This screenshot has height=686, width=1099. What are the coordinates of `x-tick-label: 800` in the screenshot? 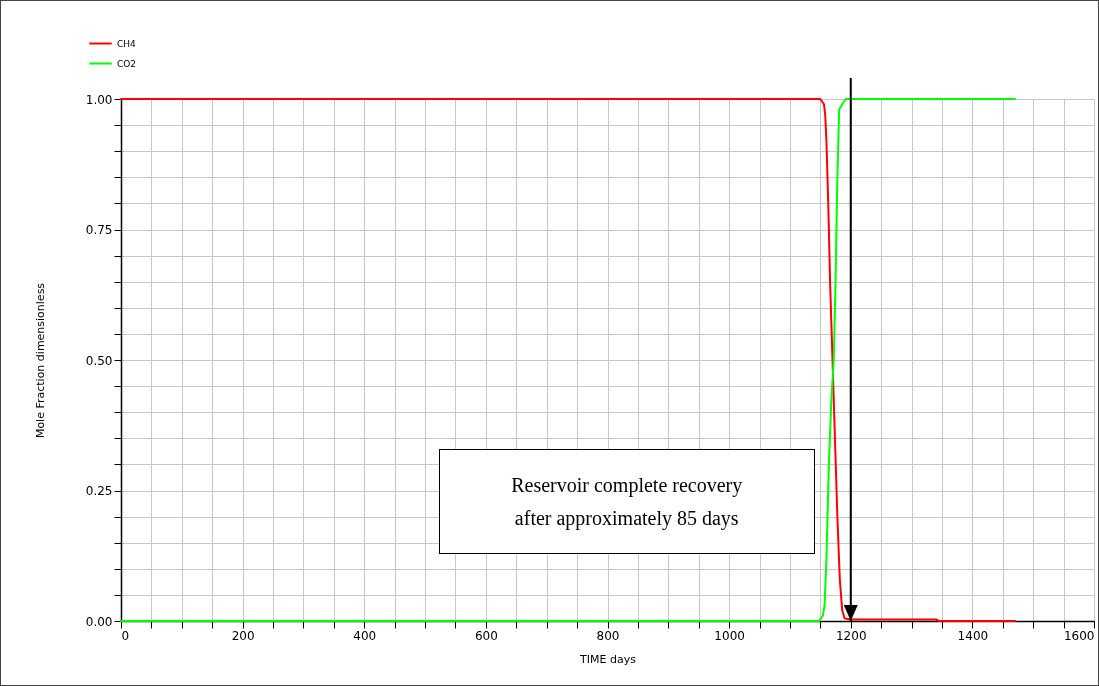 It's located at (608, 635).